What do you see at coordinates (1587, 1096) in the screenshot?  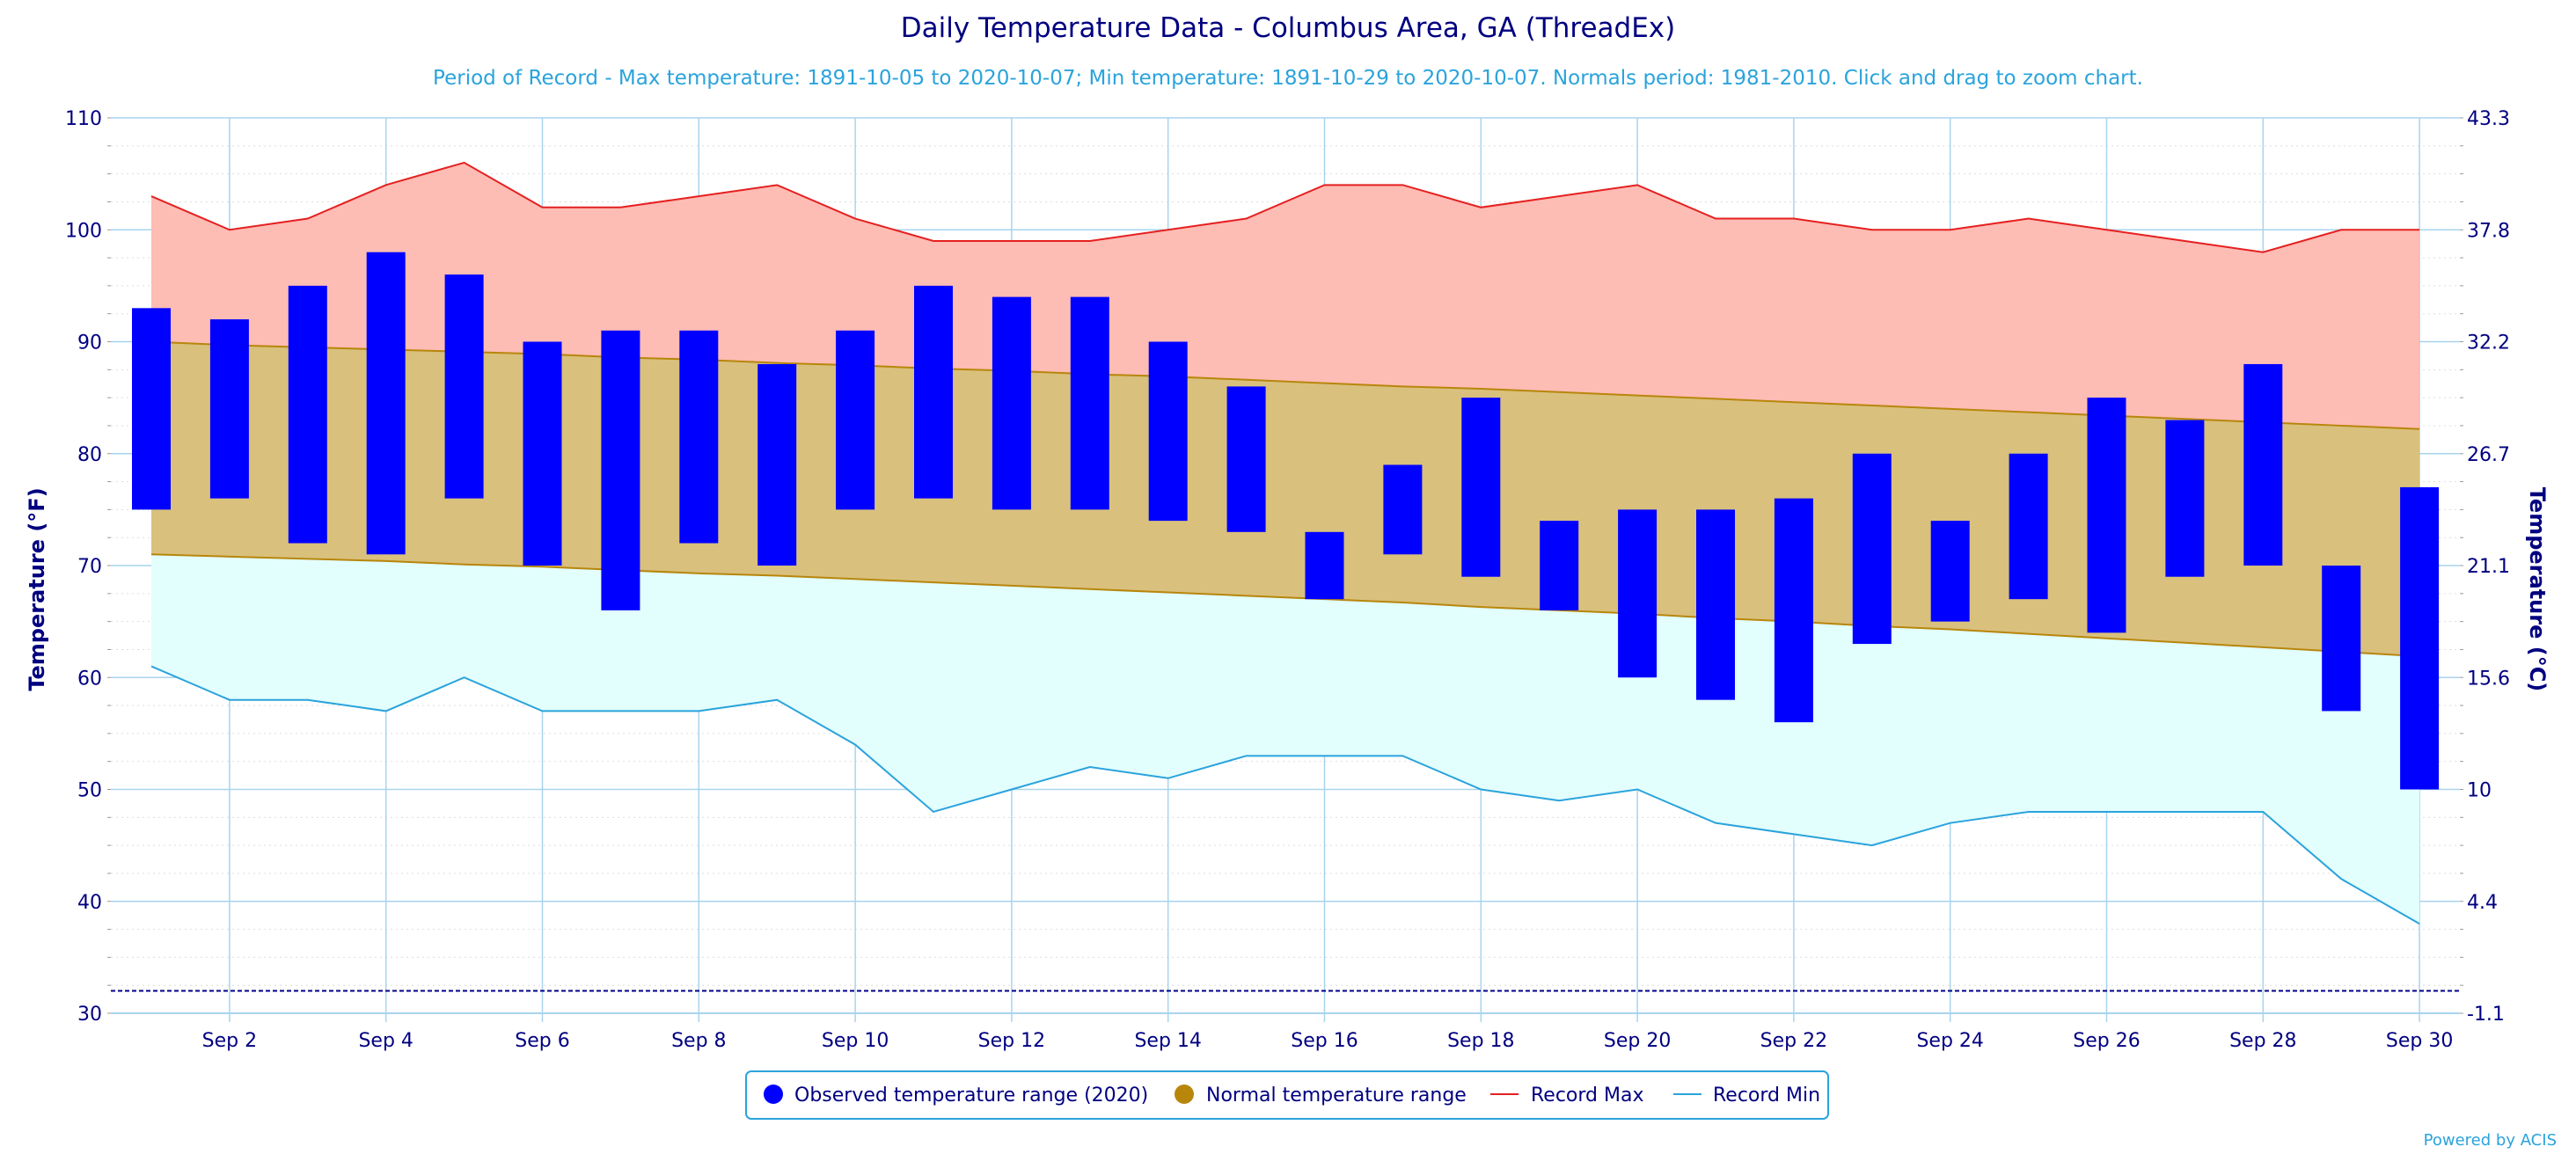 I see `legend-record-max-label: Record Max` at bounding box center [1587, 1096].